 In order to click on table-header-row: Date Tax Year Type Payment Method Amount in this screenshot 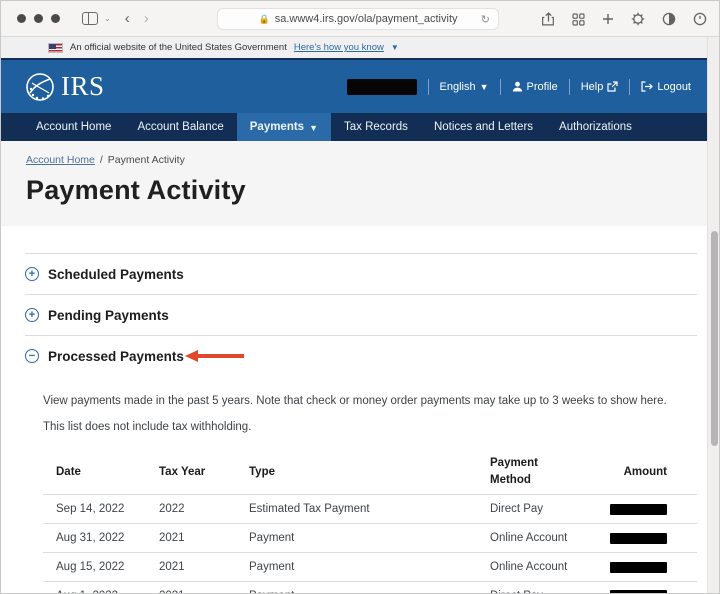, I will do `click(370, 472)`.